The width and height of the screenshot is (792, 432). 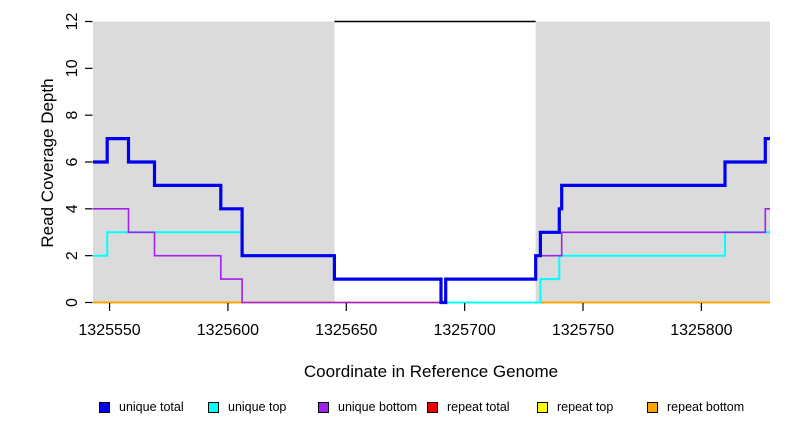 I want to click on x-tick-label: 1325800, so click(x=701, y=330).